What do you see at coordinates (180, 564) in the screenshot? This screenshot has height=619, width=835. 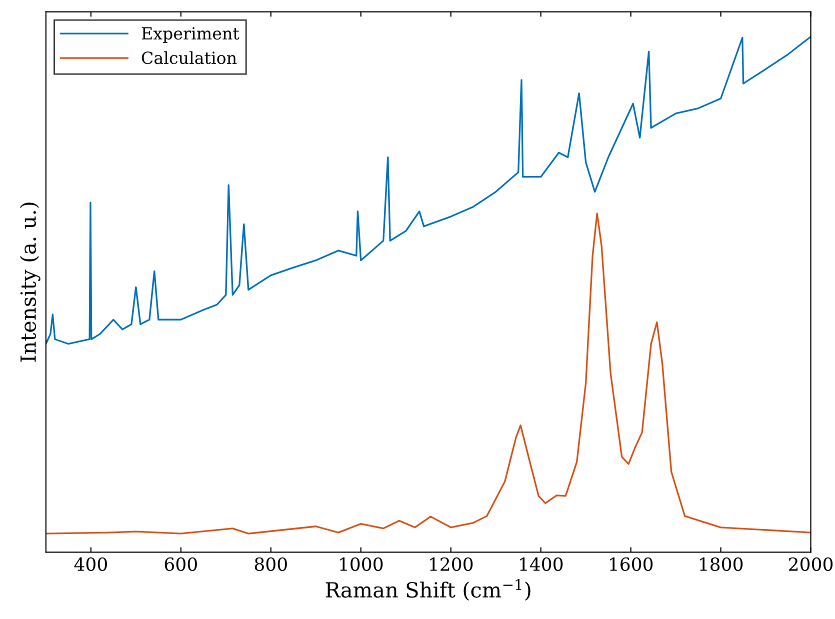 I see `x-tick-label: 600` at bounding box center [180, 564].